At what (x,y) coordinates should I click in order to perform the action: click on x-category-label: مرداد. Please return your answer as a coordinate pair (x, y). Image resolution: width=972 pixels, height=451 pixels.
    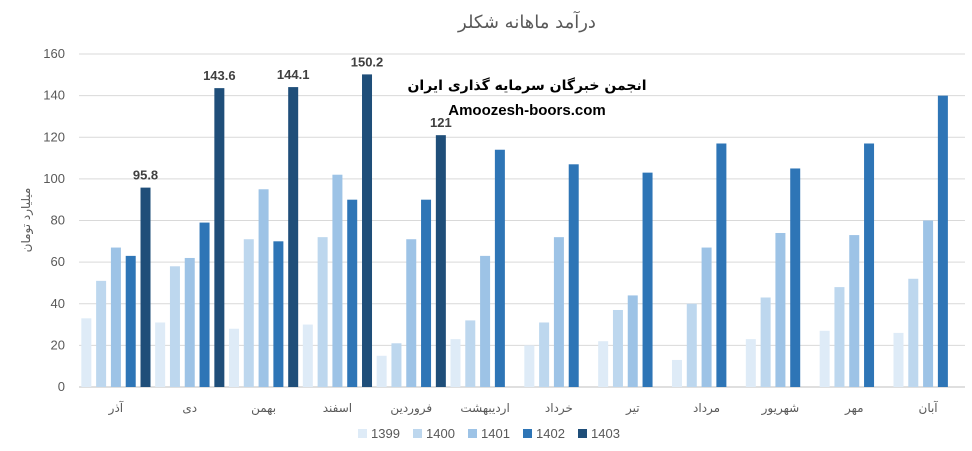
    Looking at the image, I should click on (706, 408).